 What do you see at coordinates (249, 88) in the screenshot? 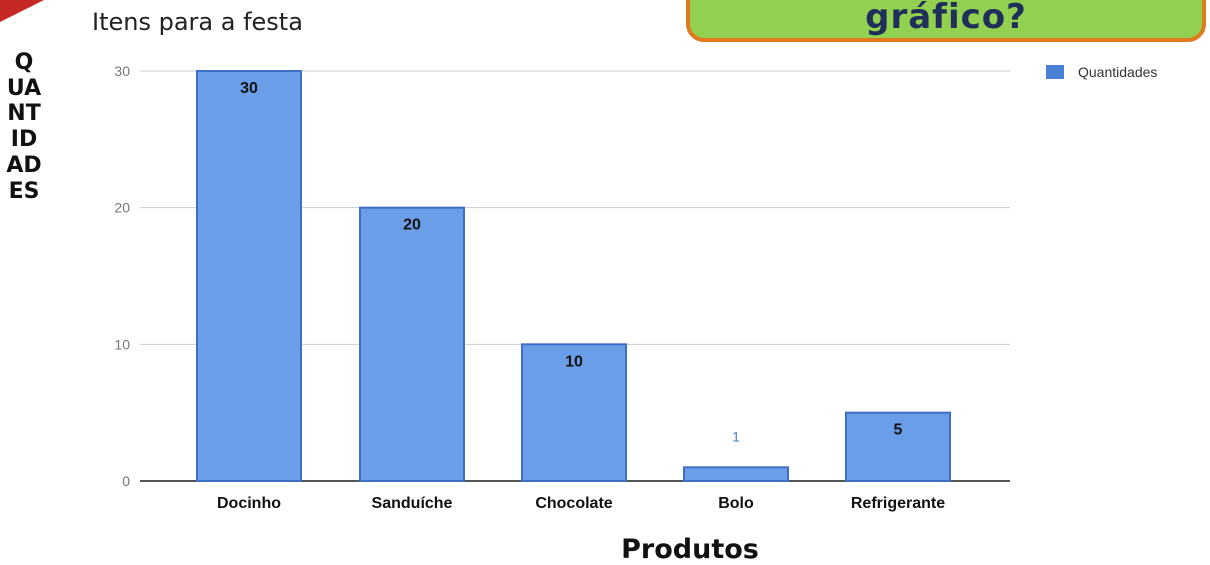
I see `data-label: 30` at bounding box center [249, 88].